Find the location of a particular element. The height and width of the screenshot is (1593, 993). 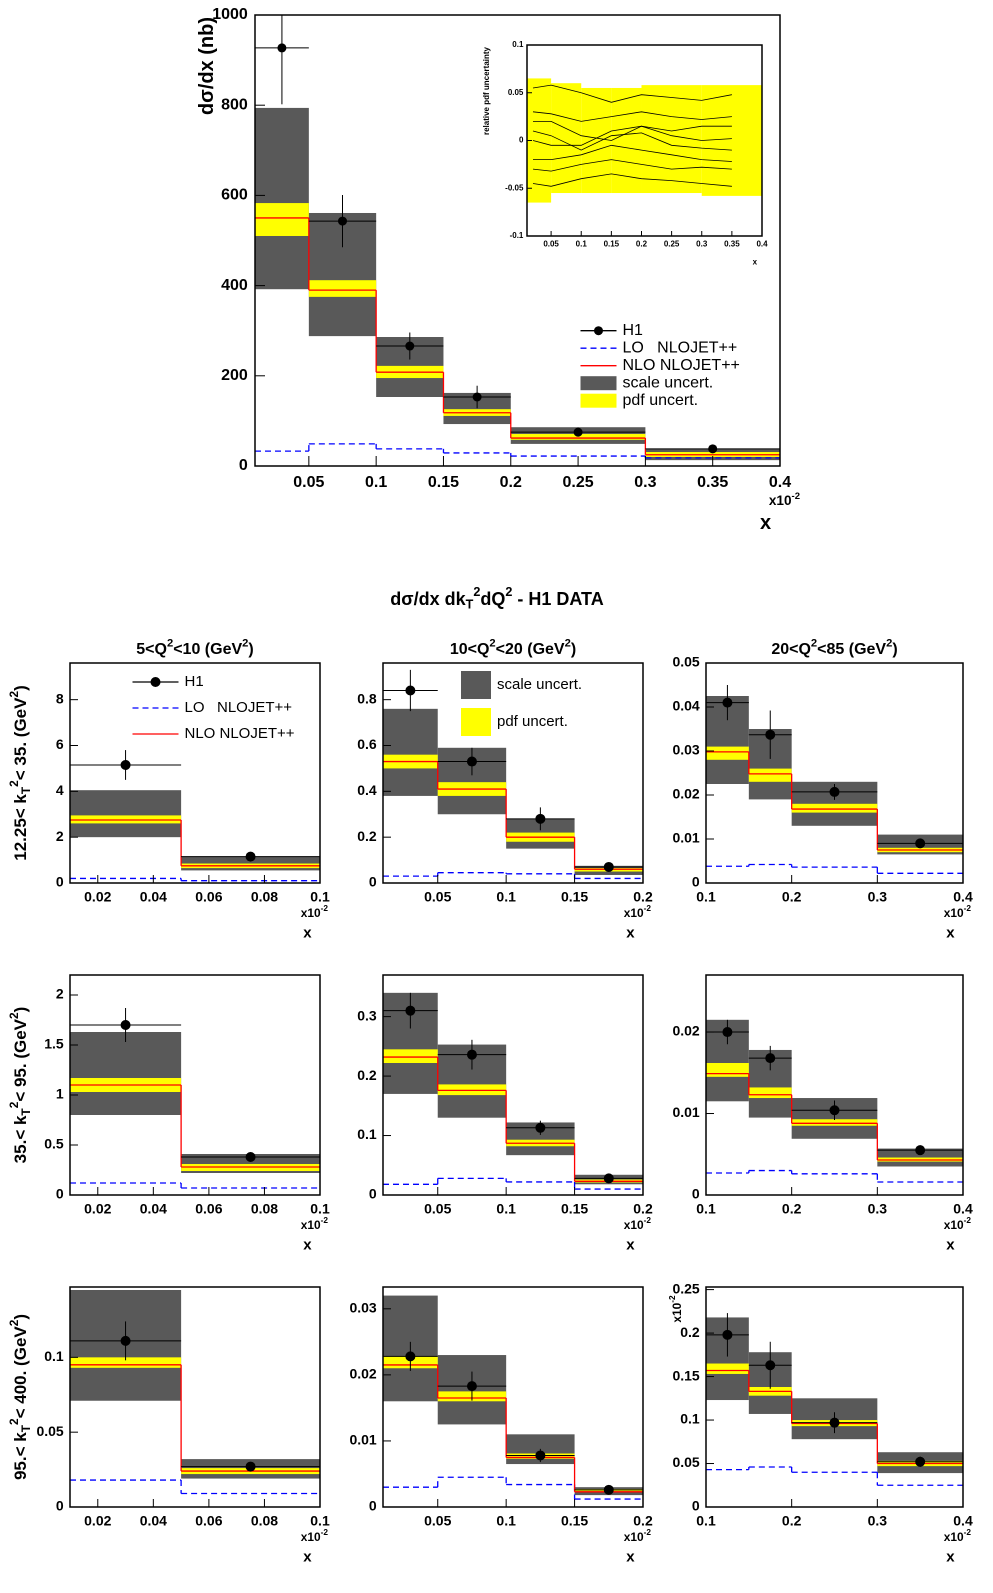

legend-label: NLO NLOJET++ is located at coordinates (681, 365).